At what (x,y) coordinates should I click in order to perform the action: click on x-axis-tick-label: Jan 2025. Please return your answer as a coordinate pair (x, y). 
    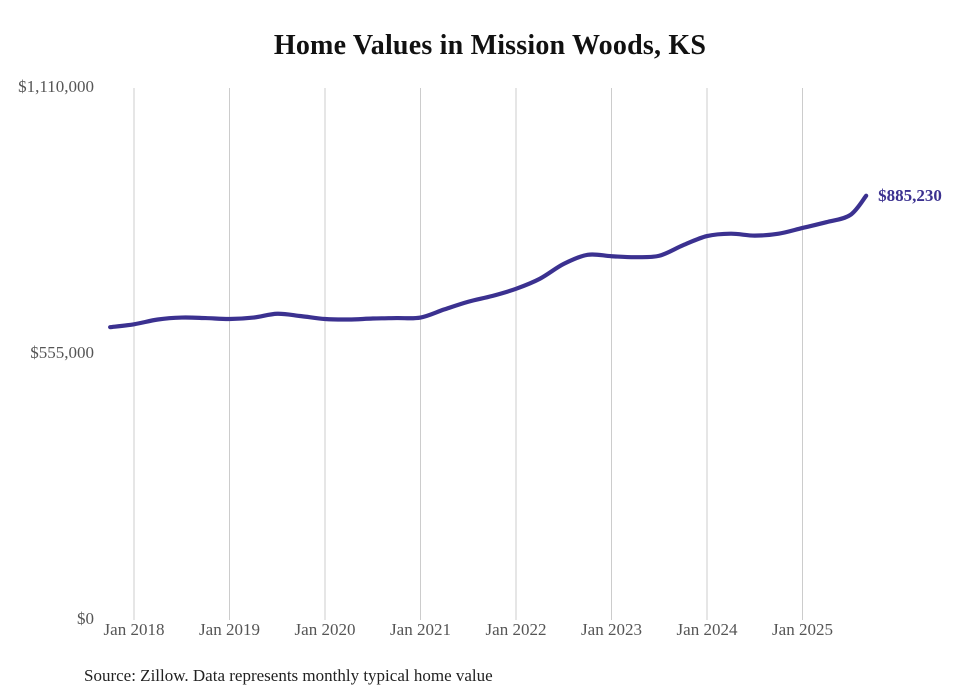
    Looking at the image, I should click on (802, 629).